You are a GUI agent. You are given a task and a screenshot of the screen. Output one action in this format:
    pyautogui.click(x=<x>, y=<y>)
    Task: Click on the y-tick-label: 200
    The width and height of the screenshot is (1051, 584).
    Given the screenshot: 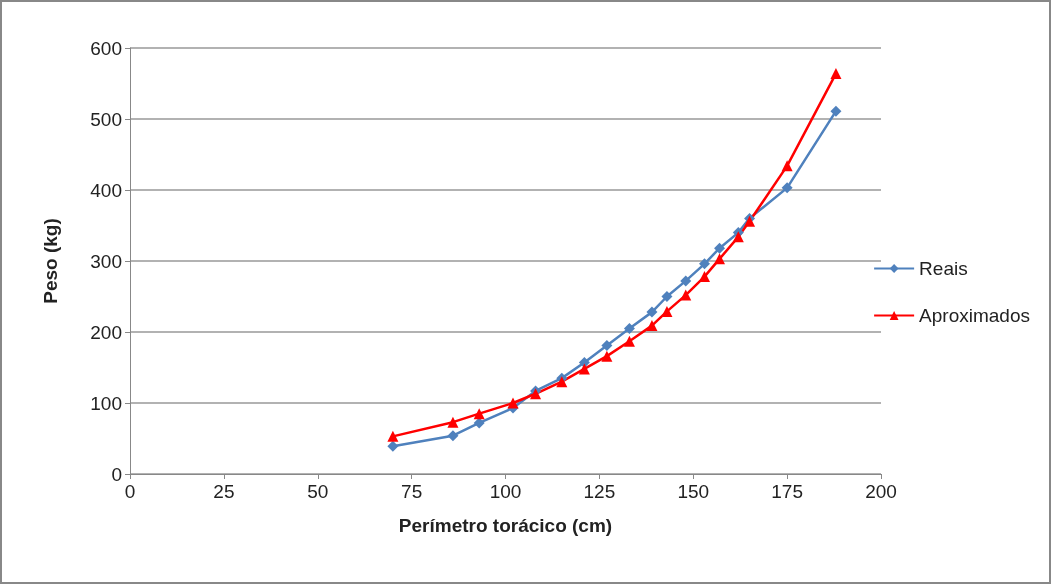 What is the action you would take?
    pyautogui.click(x=106, y=332)
    